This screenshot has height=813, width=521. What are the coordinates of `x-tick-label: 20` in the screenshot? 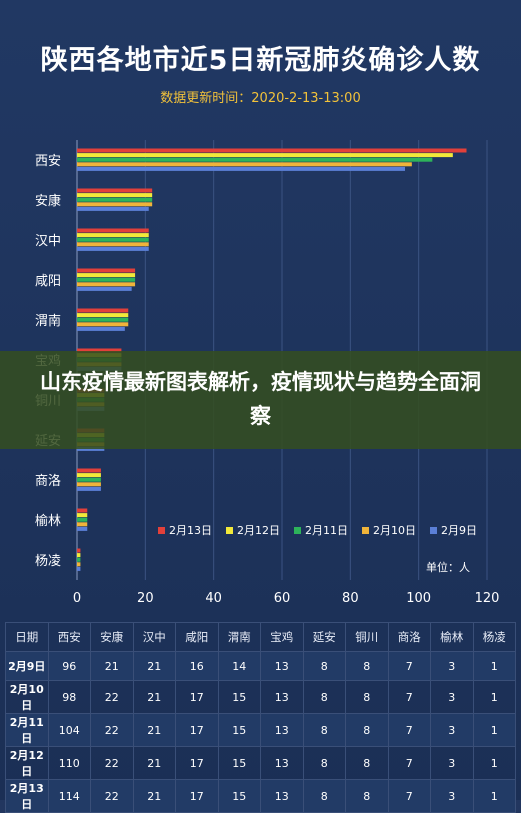 It's located at (145, 598).